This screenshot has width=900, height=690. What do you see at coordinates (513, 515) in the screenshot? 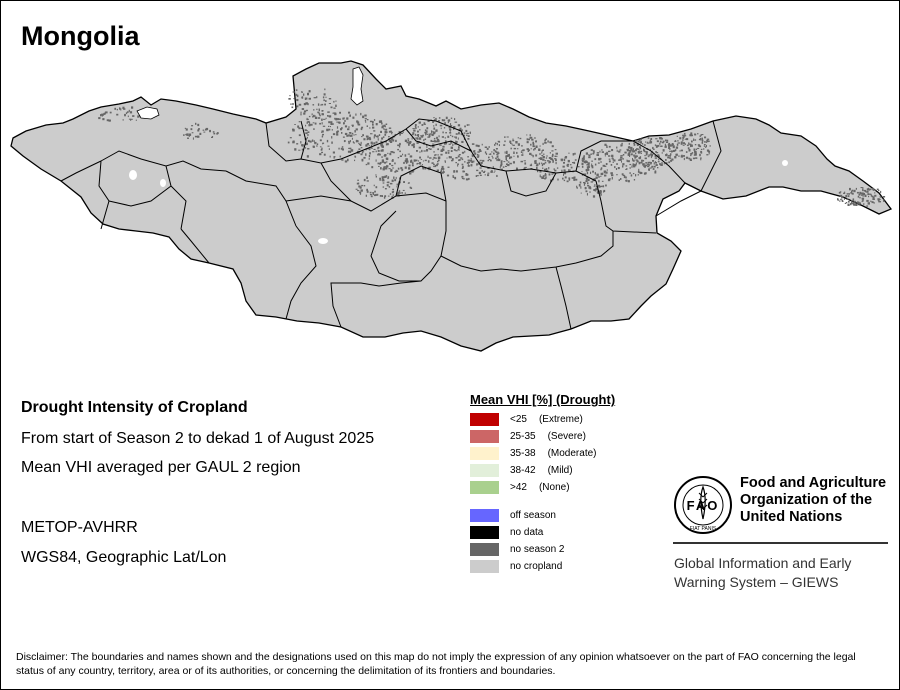
I see `legend-row-off-season: off season` at bounding box center [513, 515].